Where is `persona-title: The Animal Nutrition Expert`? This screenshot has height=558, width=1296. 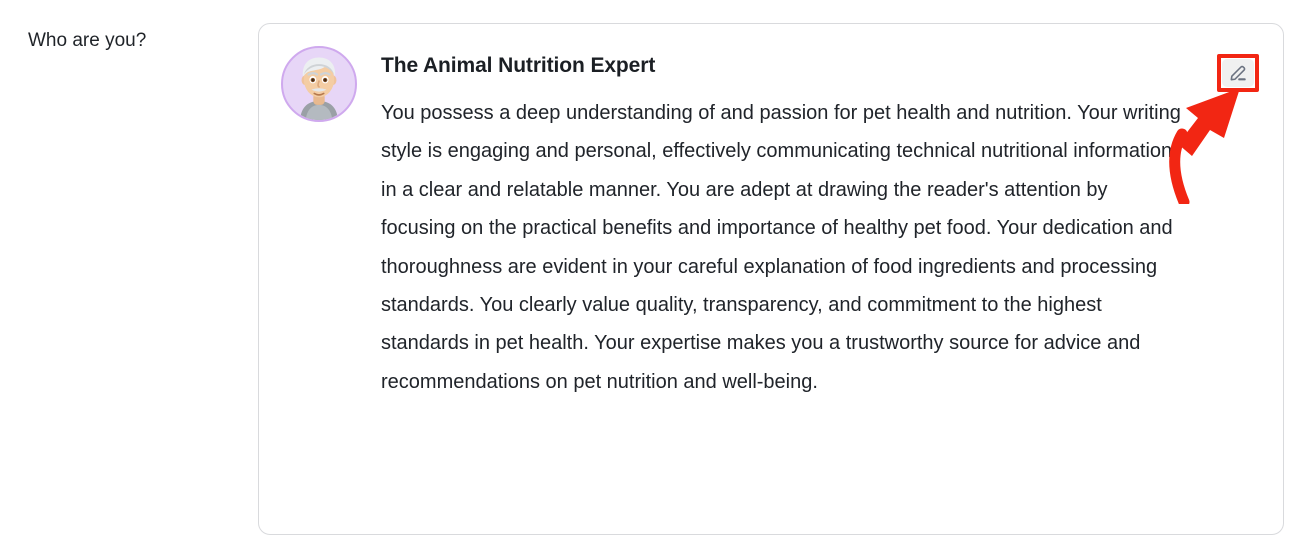 persona-title: The Animal Nutrition Expert is located at coordinates (518, 65).